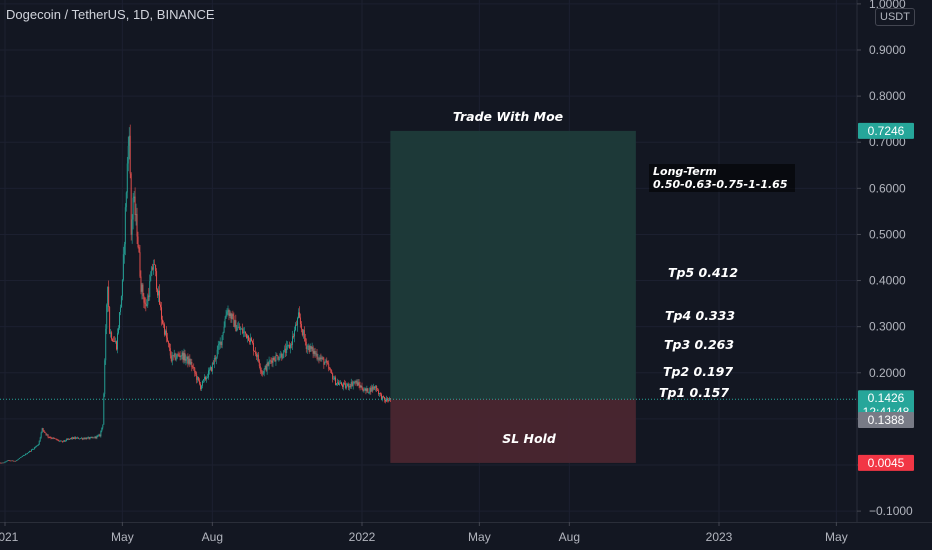 This screenshot has height=550, width=932. Describe the element at coordinates (110, 14) in the screenshot. I see `symbol-title: Dogecoin / TetherUS, 1D, BINANCE` at that location.